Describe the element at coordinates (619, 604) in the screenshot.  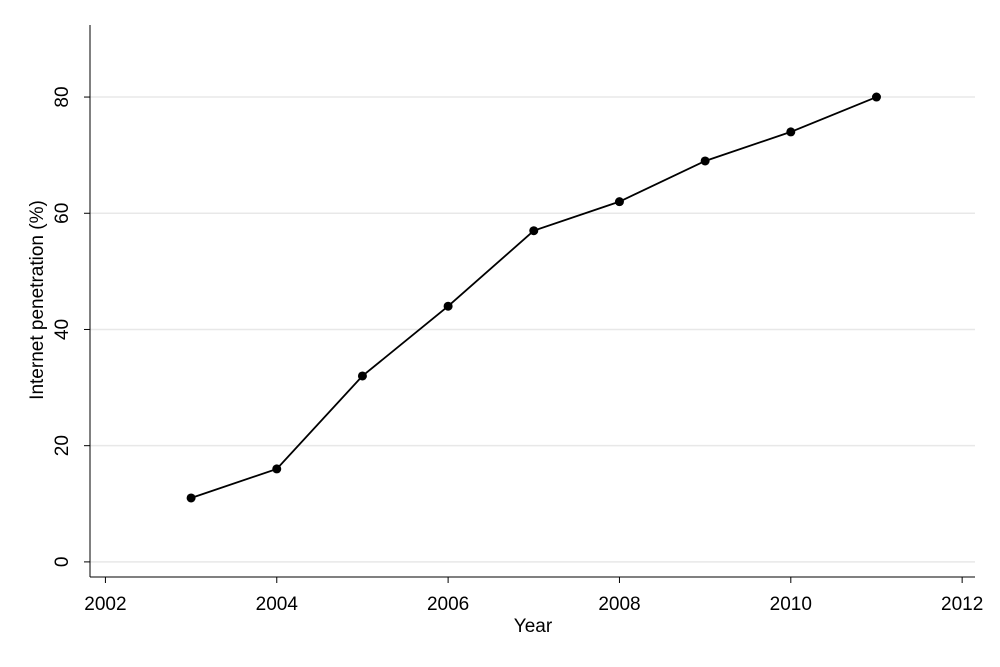
I see `x-tick-label: 2008` at that location.